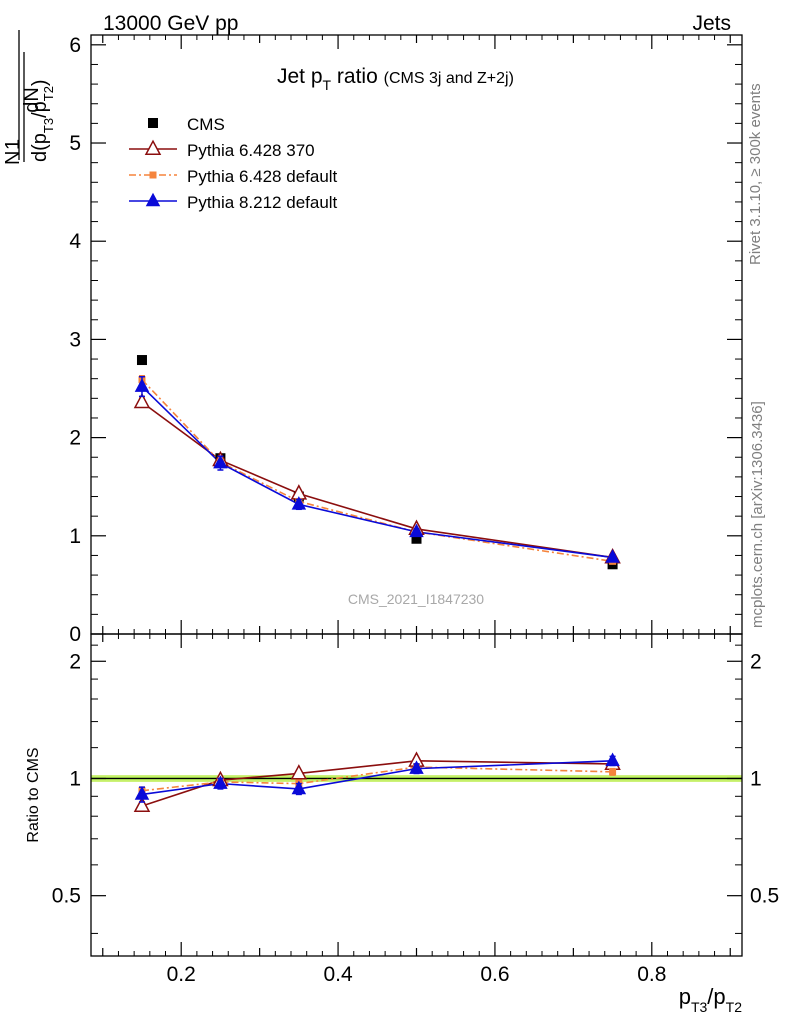  Describe the element at coordinates (206, 124) in the screenshot. I see `legend-label: CMS` at that location.